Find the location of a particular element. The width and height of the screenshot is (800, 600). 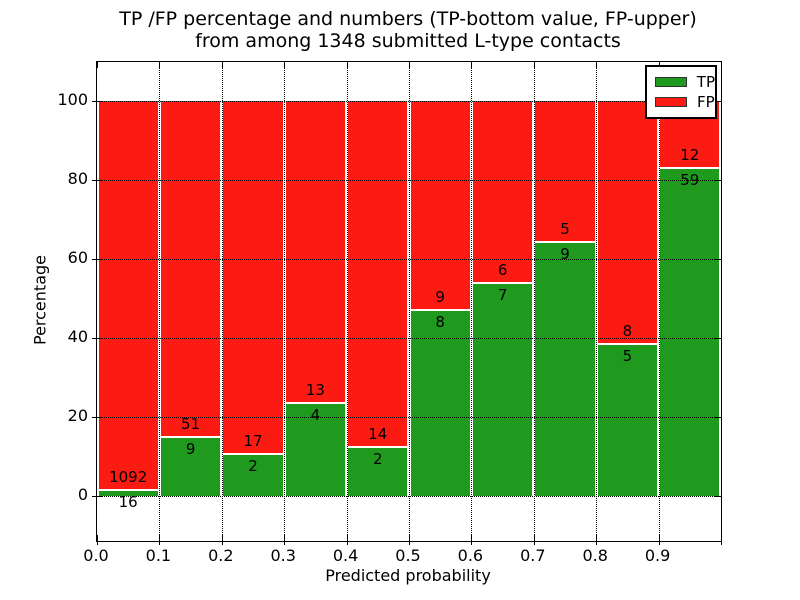

bar-label-tp: 8 is located at coordinates (440, 322).